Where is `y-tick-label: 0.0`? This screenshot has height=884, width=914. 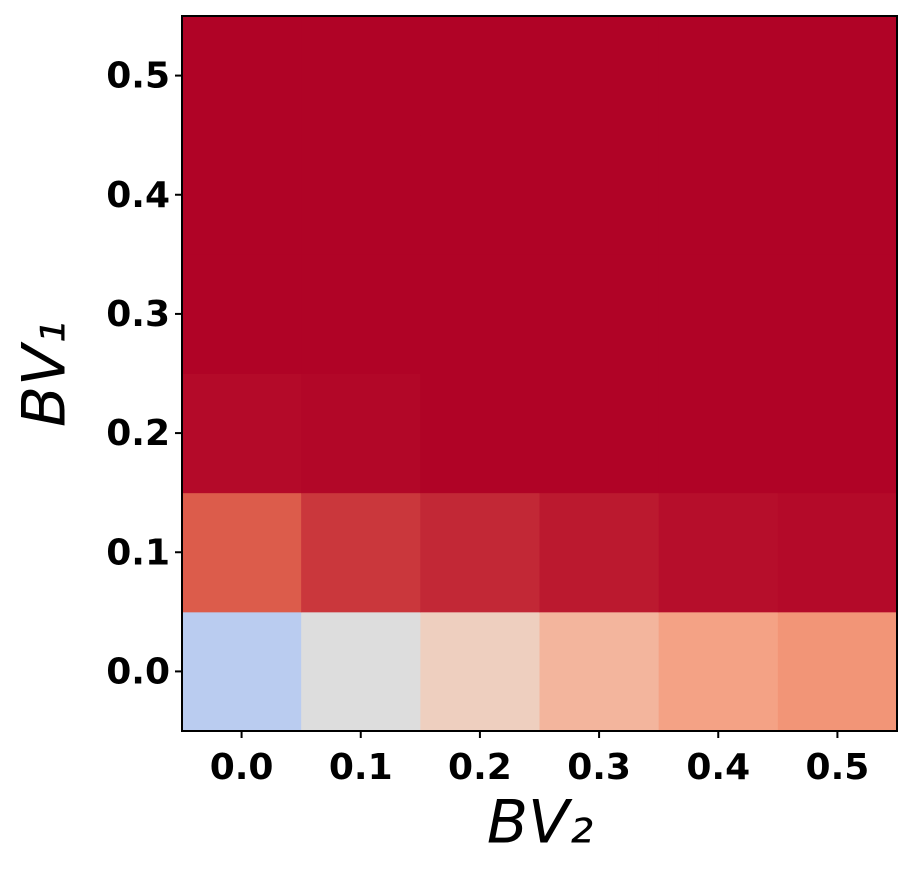
y-tick-label: 0.0 is located at coordinates (138, 671).